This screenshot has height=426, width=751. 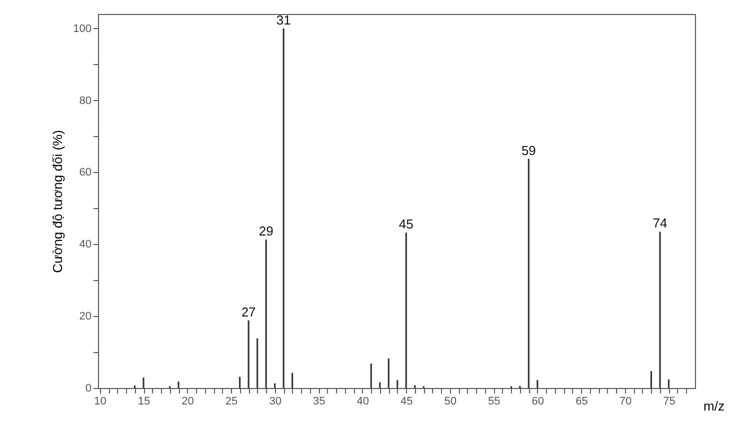 I want to click on x-tick-label: 70, so click(x=625, y=402).